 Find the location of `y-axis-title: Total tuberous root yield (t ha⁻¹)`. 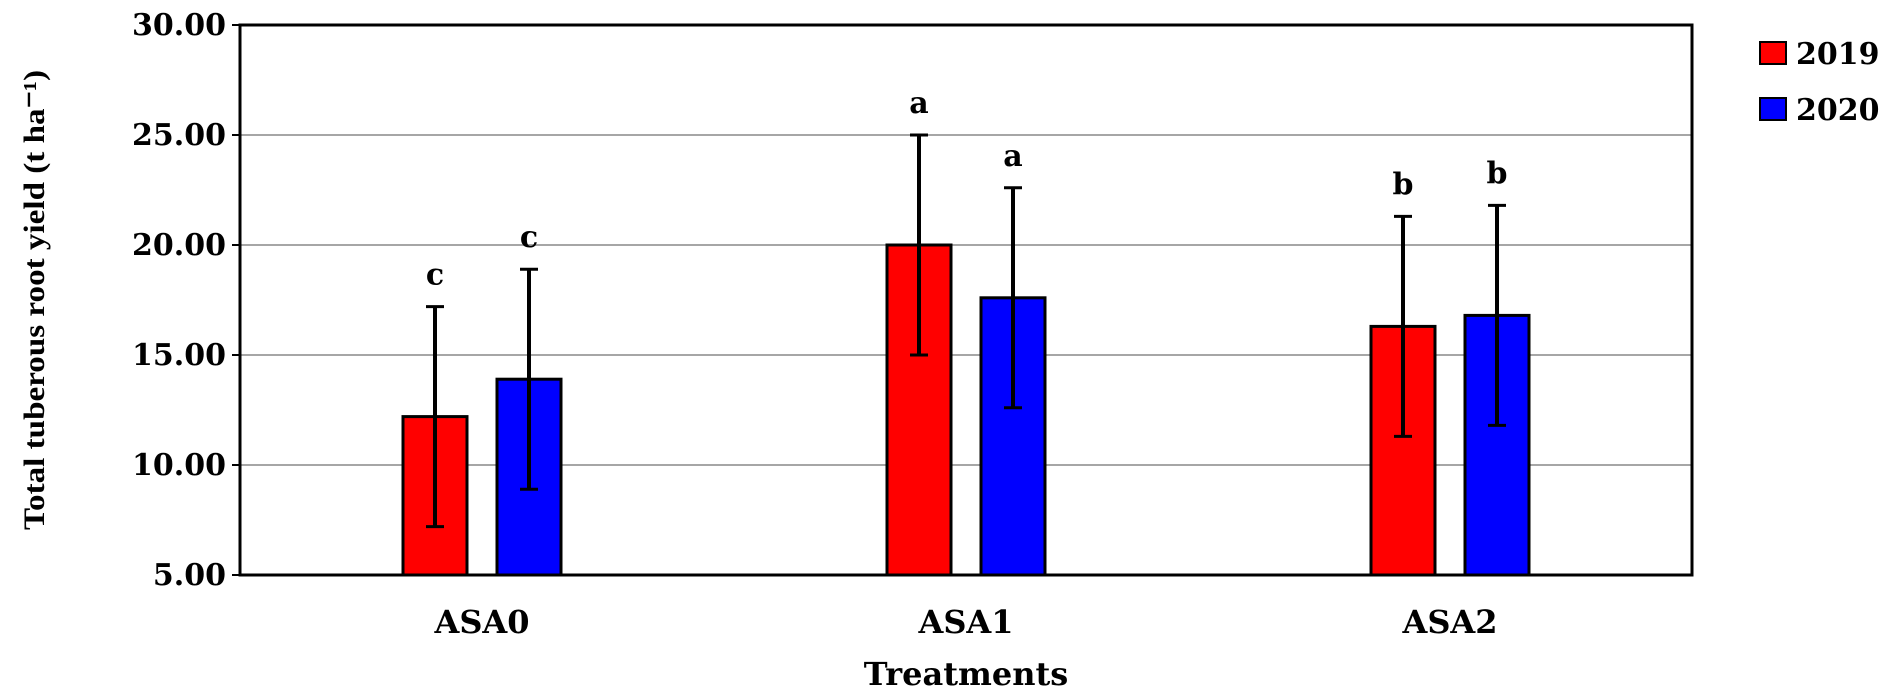

y-axis-title: Total tuberous root yield (t ha⁻¹) is located at coordinates (34, 300).